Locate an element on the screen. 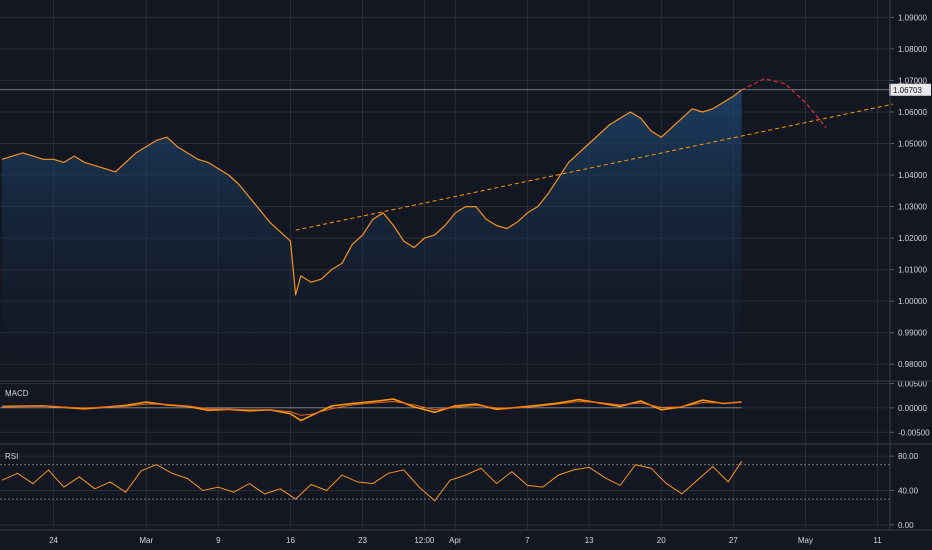  rsi-pane is located at coordinates (445, 481).